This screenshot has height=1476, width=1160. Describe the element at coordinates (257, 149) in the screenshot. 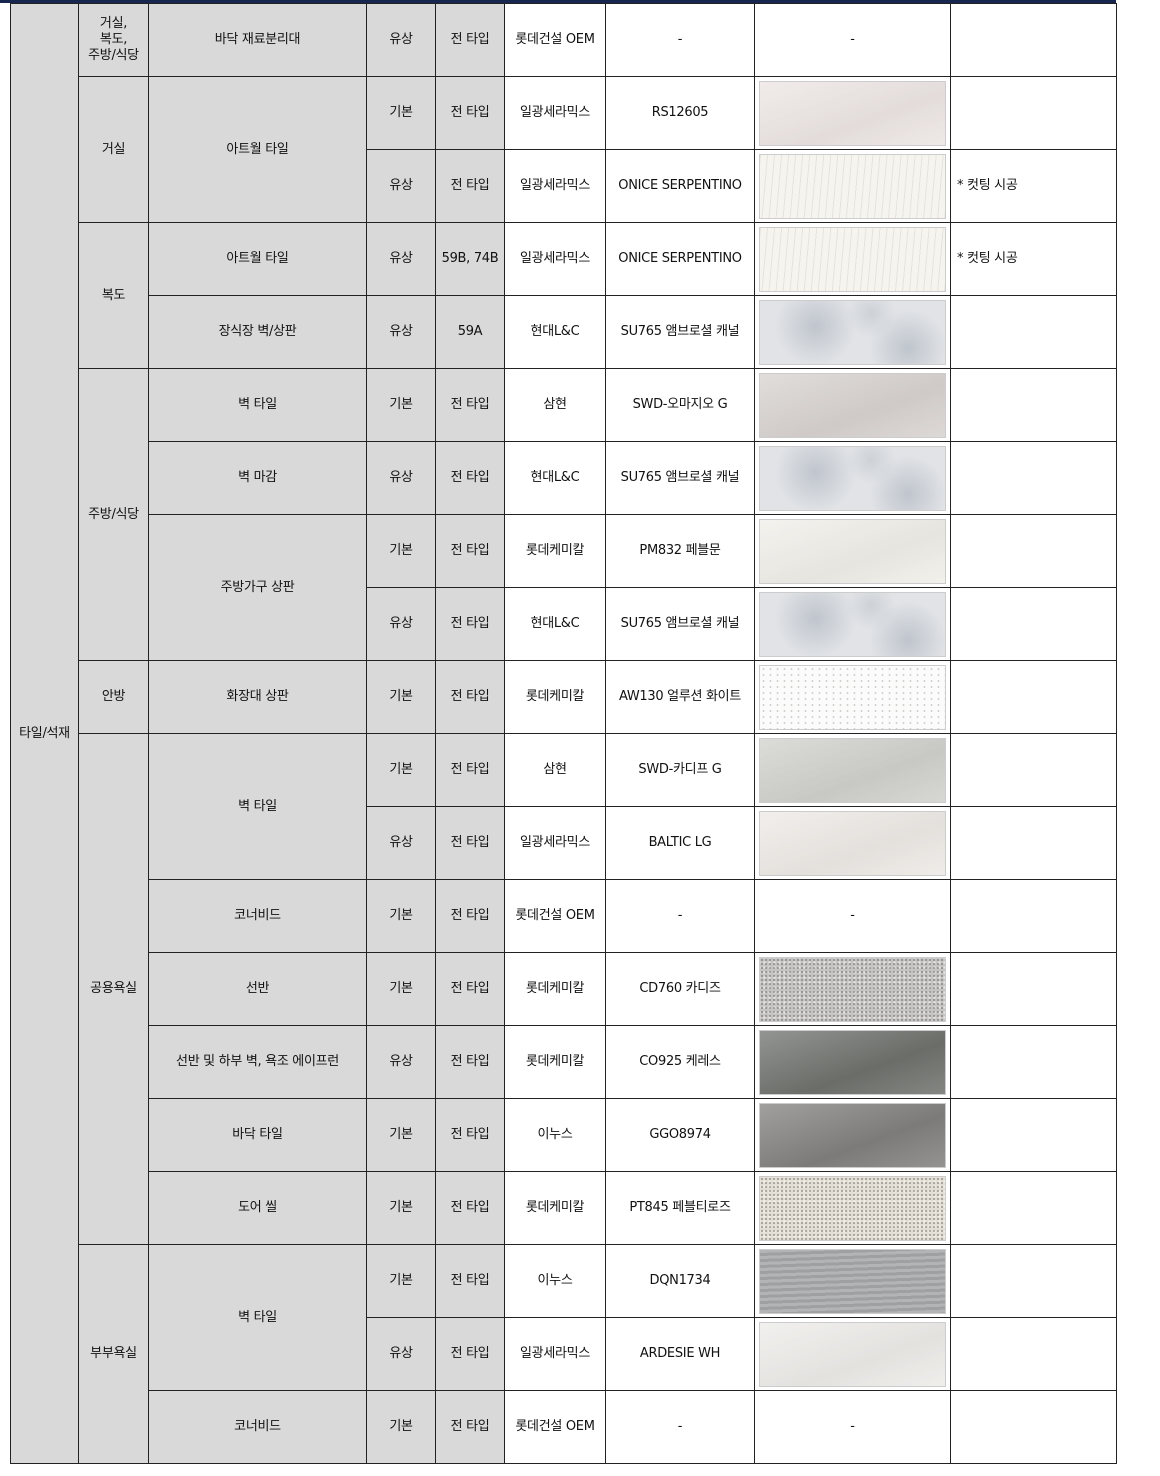

I see `item-cell: 아트월 타일` at that location.